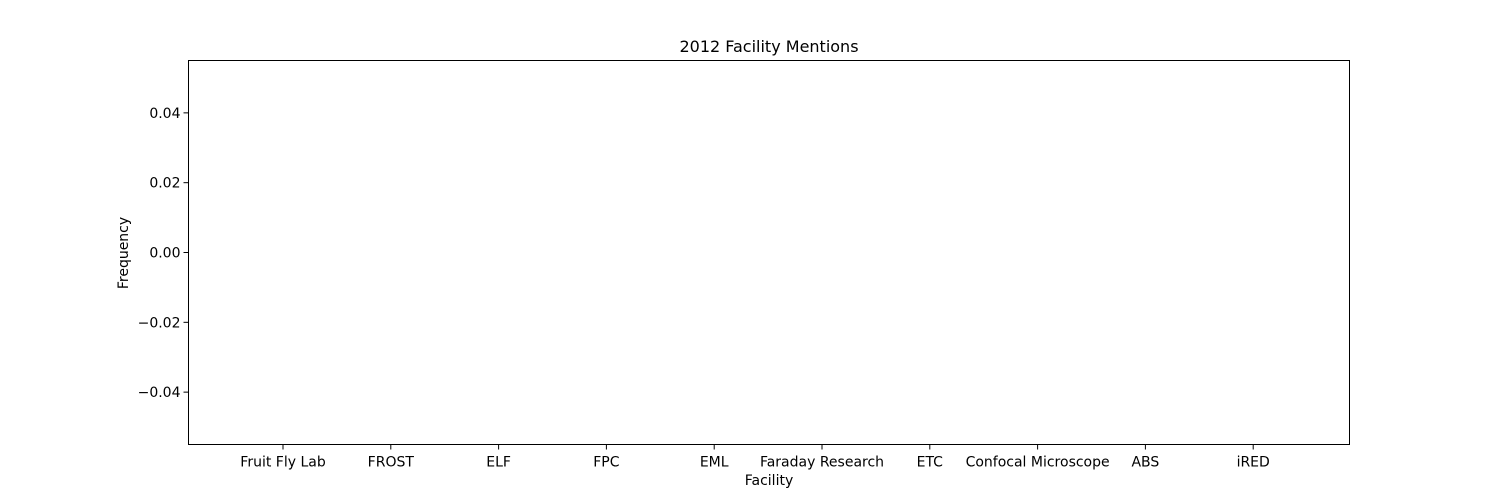 Image resolution: width=1500 pixels, height=504 pixels. I want to click on x-axis-label: Facility, so click(769, 481).